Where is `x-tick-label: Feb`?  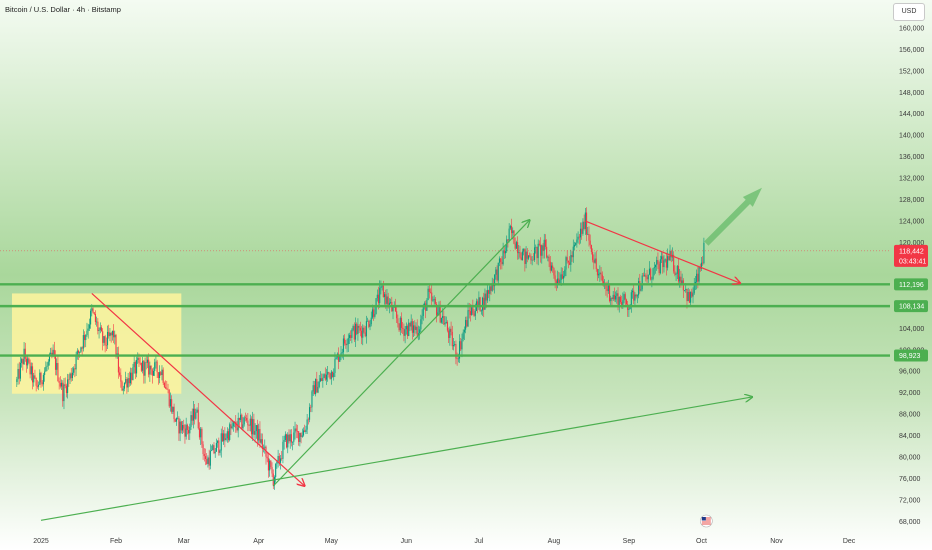
x-tick-label: Feb is located at coordinates (116, 541).